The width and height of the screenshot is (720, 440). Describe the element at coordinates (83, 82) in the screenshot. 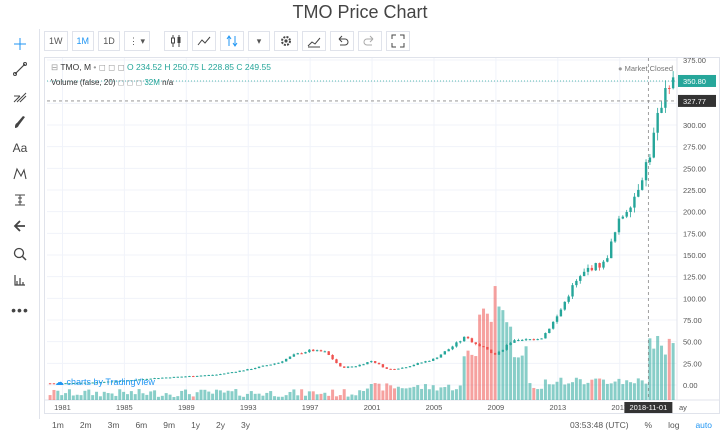

I see `volume-label: Volume (false, 20)` at that location.